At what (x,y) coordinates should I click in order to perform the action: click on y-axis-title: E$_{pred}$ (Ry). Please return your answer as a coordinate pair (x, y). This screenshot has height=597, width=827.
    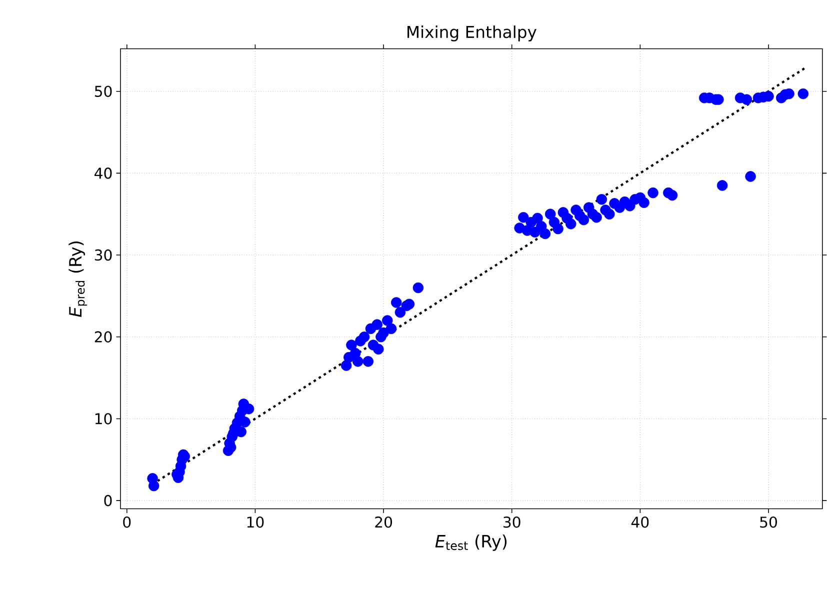
    Looking at the image, I should click on (77, 279).